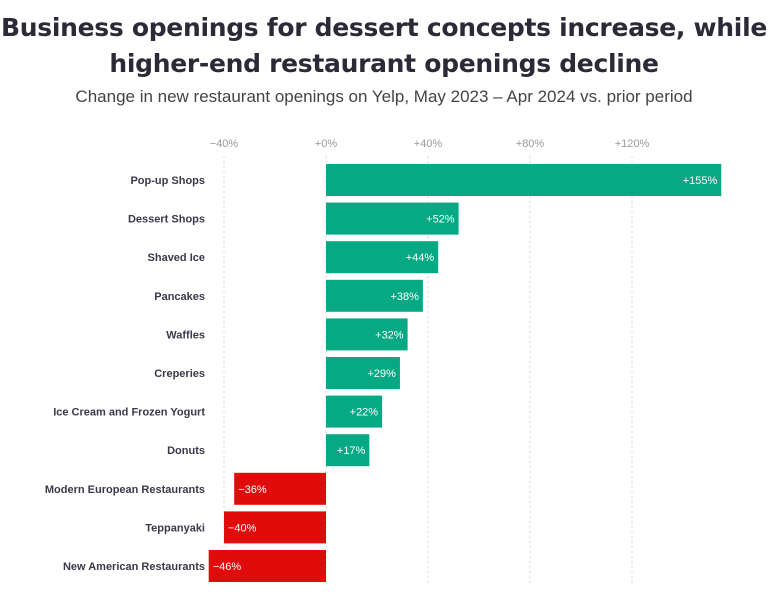  Describe the element at coordinates (381, 374) in the screenshot. I see `data-label: +29%` at that location.